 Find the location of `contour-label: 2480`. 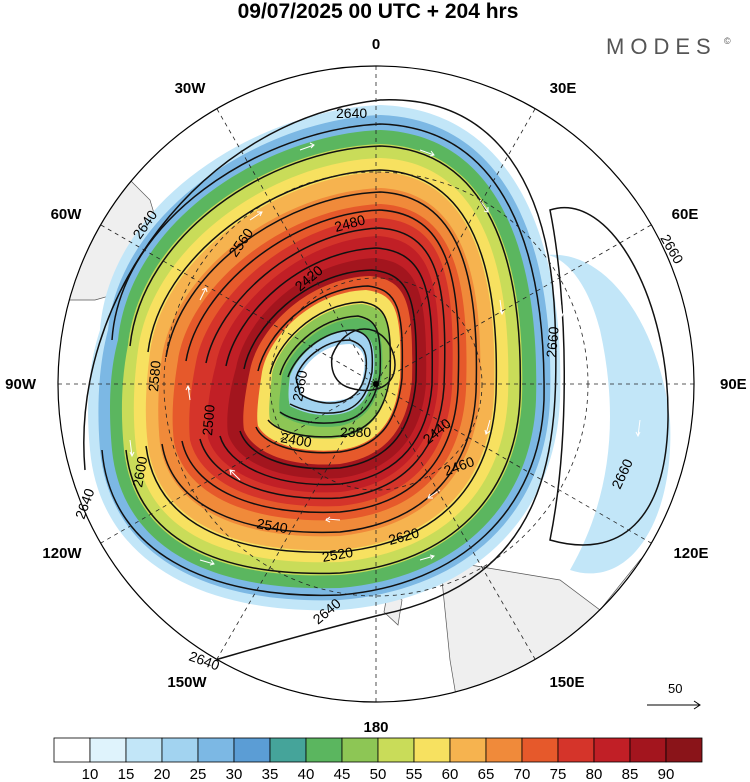

contour-label: 2480 is located at coordinates (350, 223).